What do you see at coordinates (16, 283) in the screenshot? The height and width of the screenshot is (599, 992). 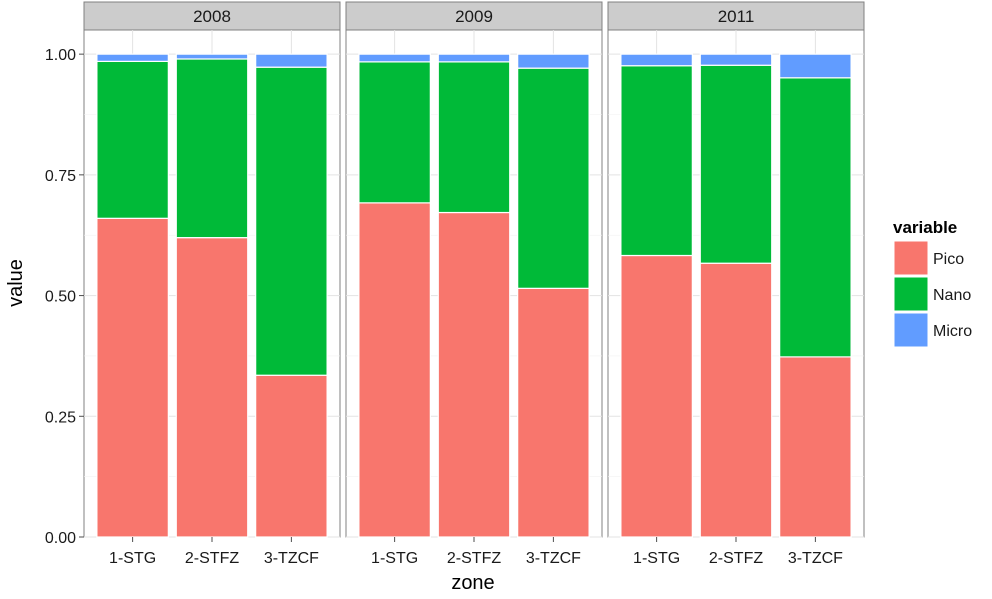 I see `y-axis-title: value` at bounding box center [16, 283].